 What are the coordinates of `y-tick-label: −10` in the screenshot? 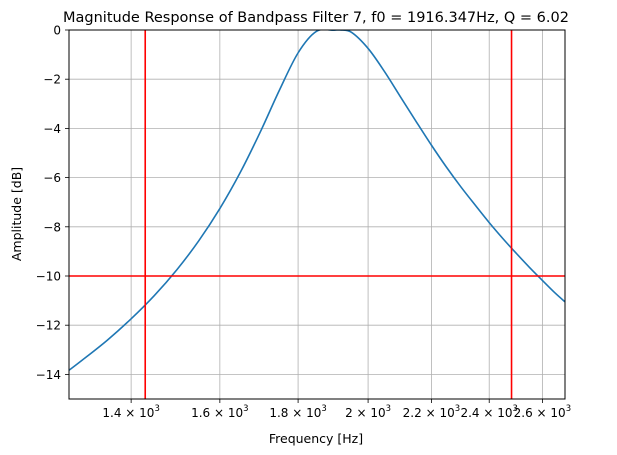 It's located at (48, 277).